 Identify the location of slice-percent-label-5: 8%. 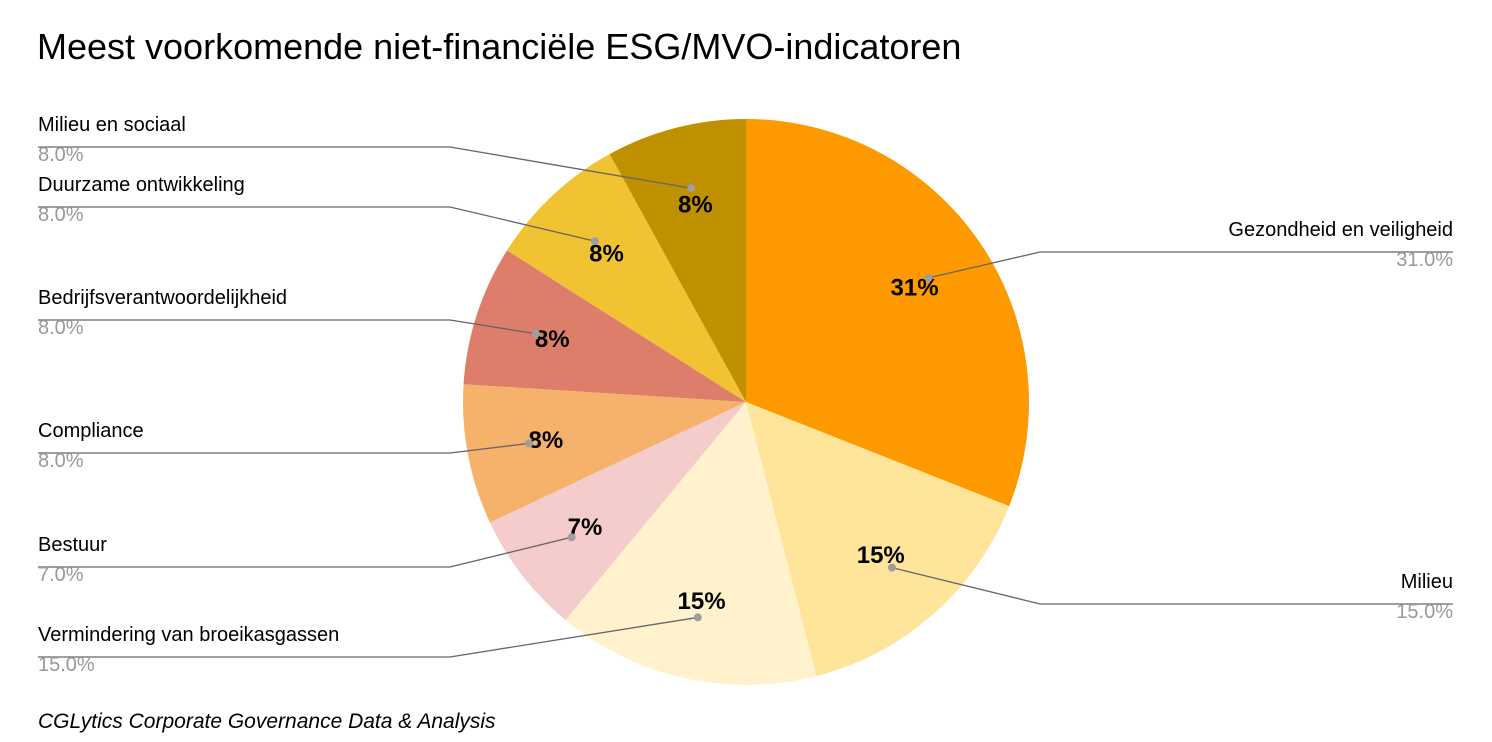
(546, 440).